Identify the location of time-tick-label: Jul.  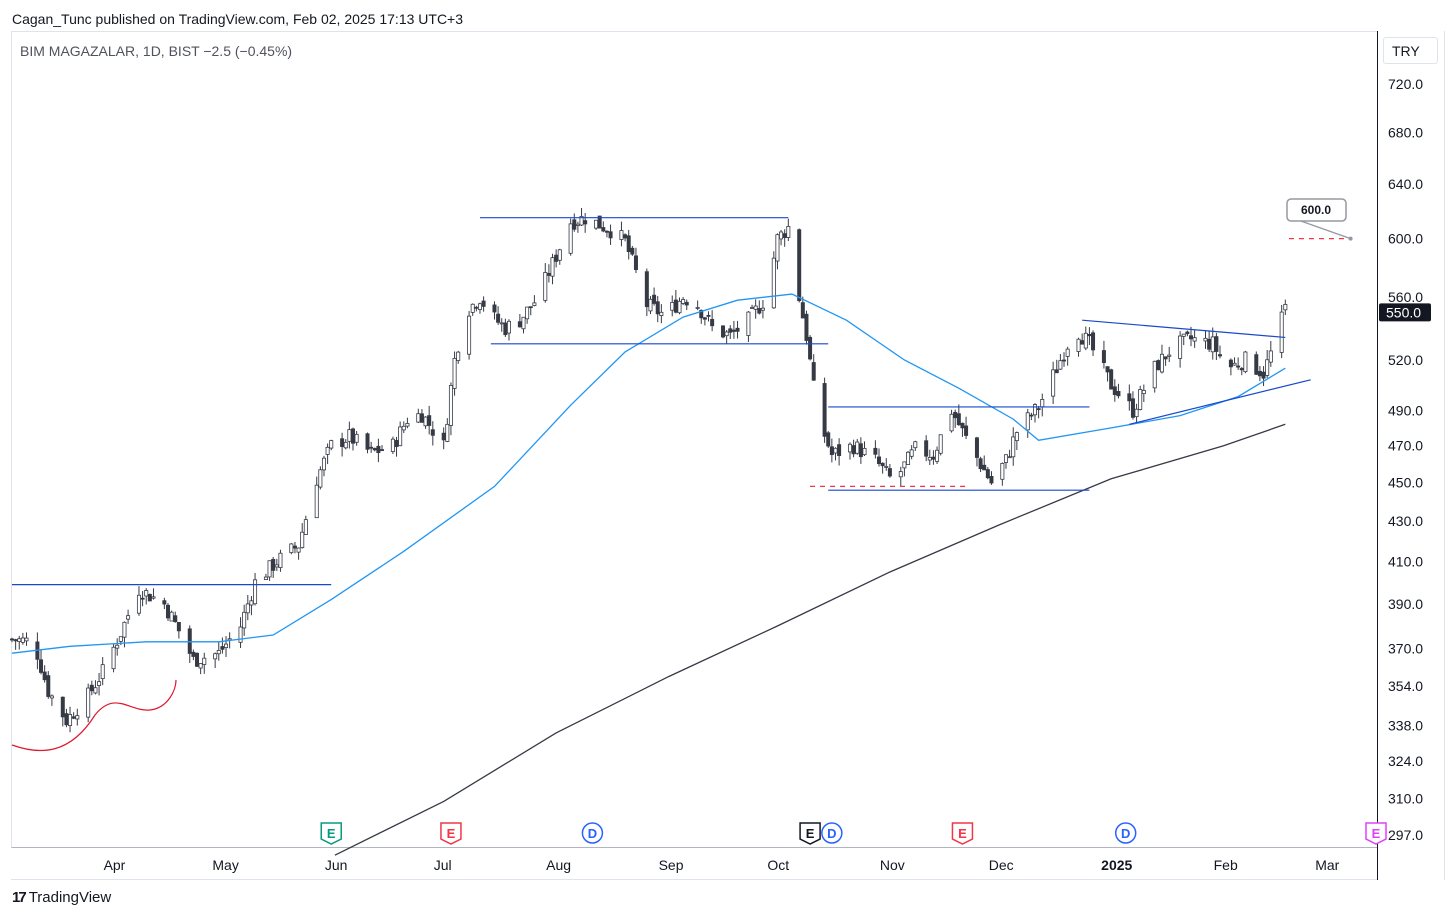
(443, 865).